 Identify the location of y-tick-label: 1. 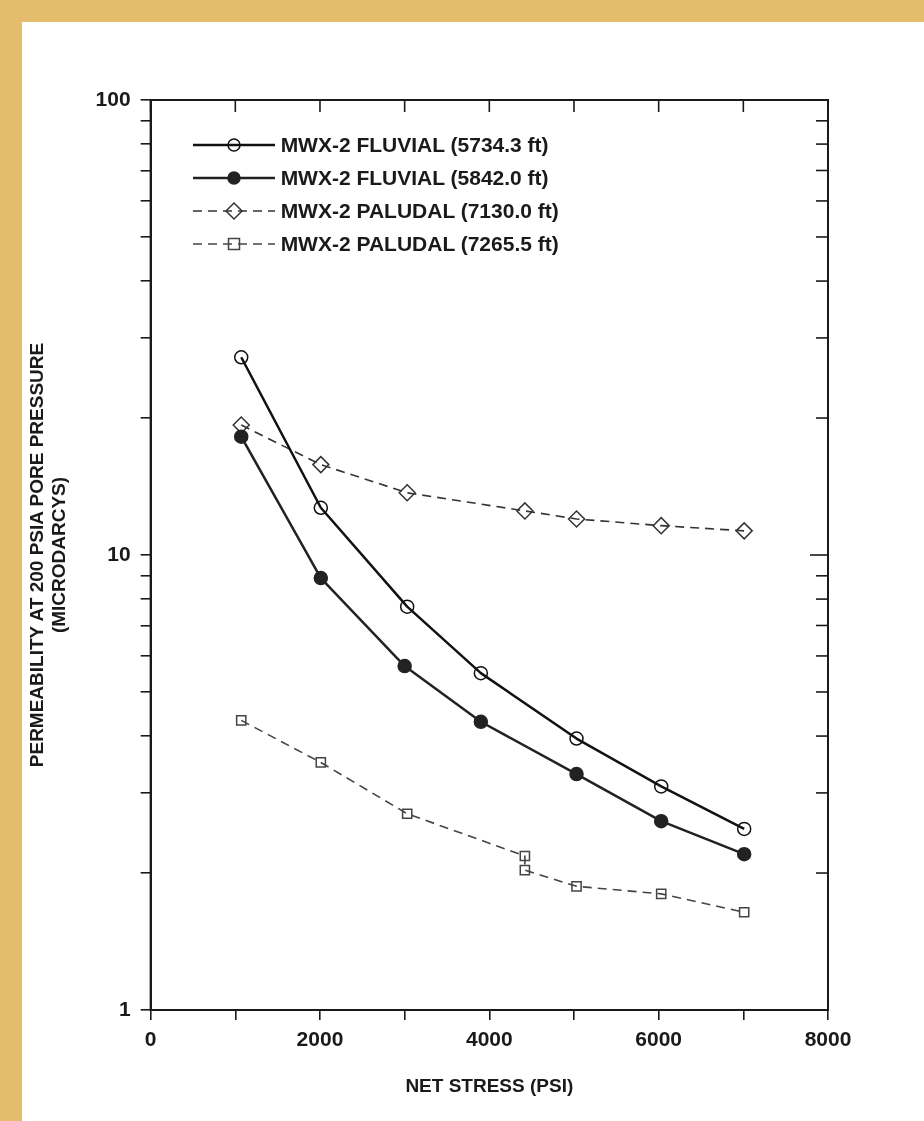
(124, 1008).